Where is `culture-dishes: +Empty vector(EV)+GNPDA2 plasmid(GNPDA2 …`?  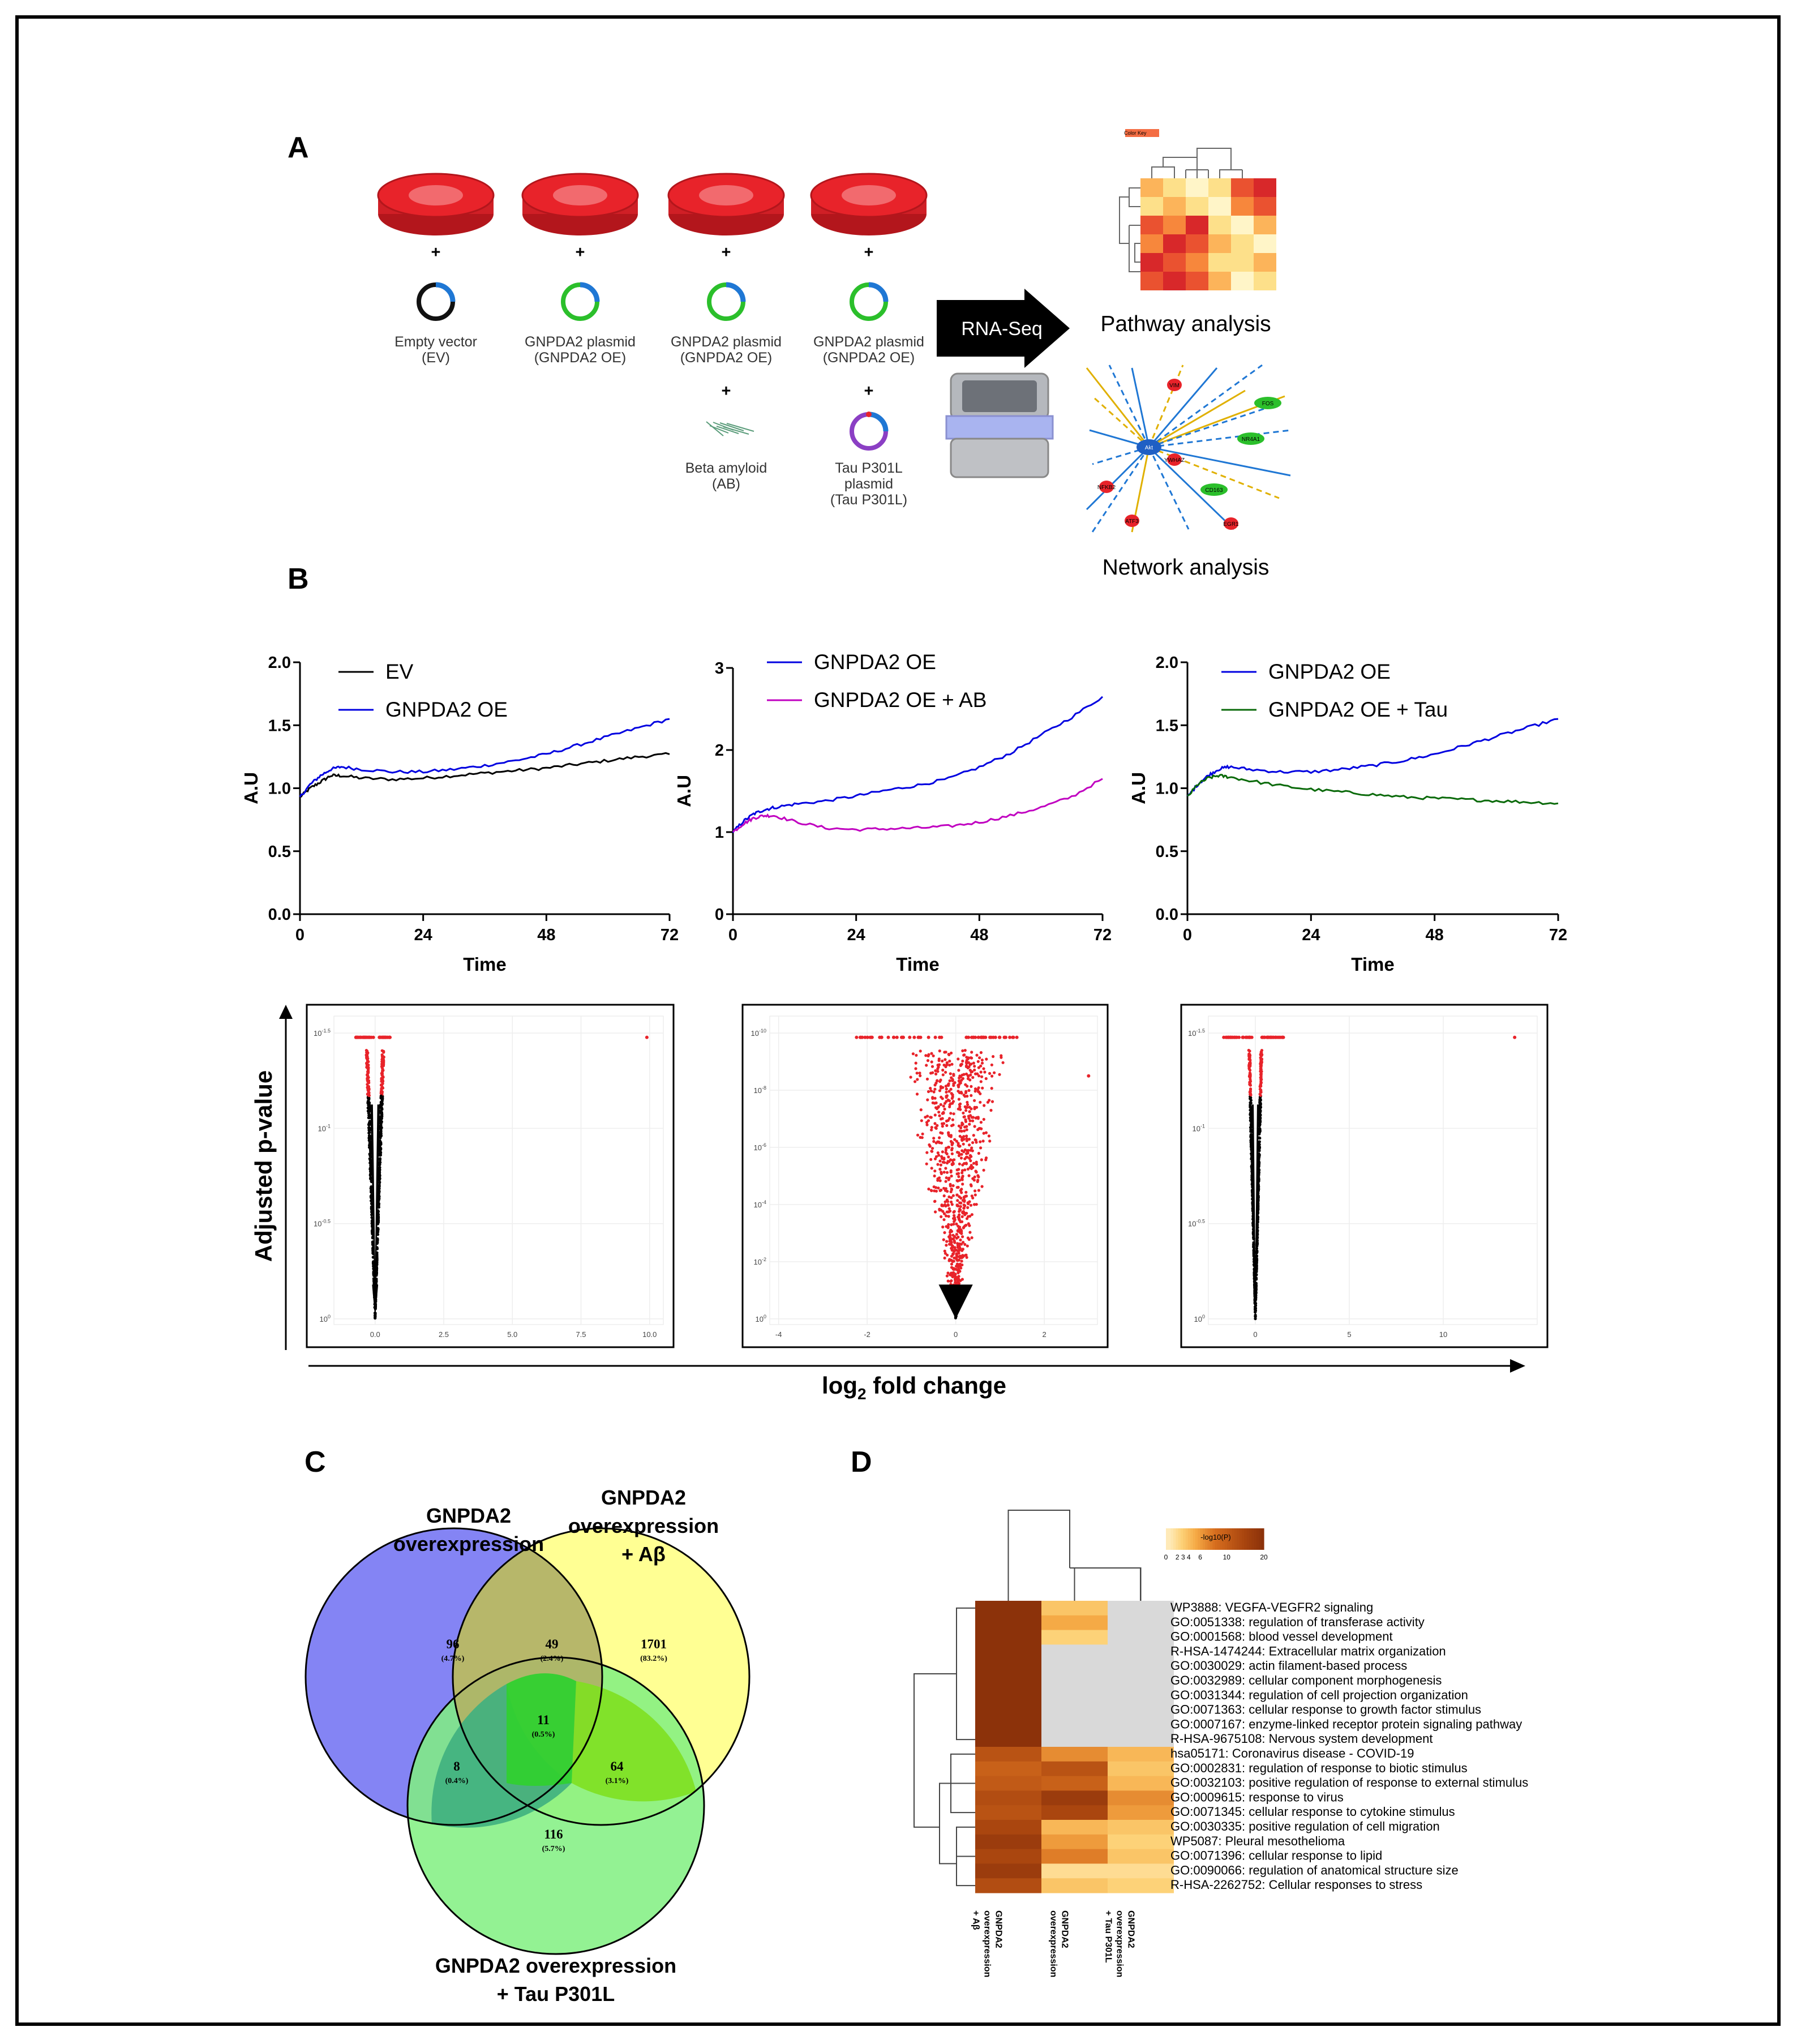
culture-dishes: +Empty vector(EV)+GNPDA2 plasmid(GNPDA2 … is located at coordinates (652, 340).